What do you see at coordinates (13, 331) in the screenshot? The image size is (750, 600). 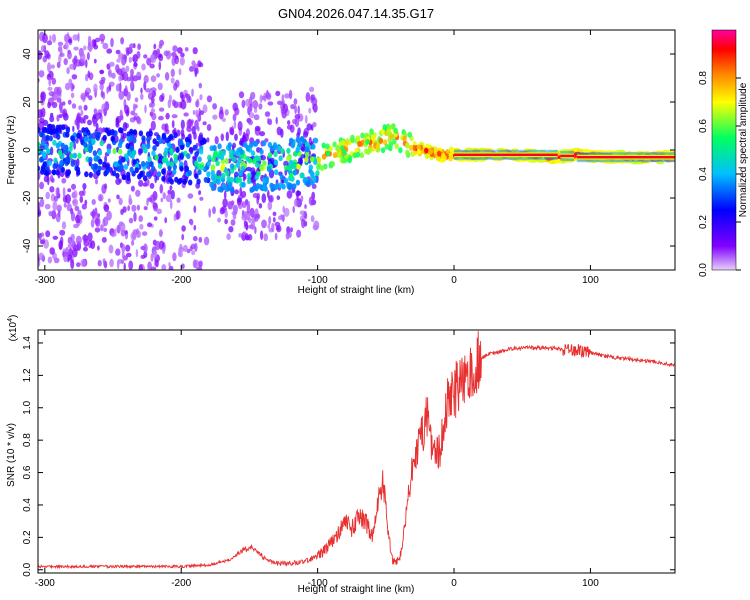 I see `snr-y-multiplier-base: (x10` at bounding box center [13, 331].